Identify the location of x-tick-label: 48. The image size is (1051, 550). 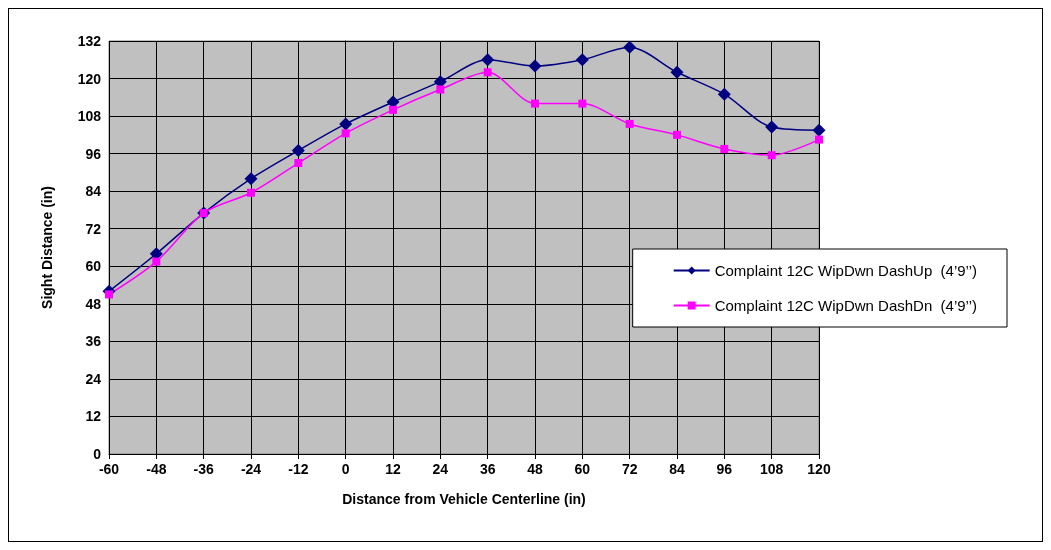
(535, 469).